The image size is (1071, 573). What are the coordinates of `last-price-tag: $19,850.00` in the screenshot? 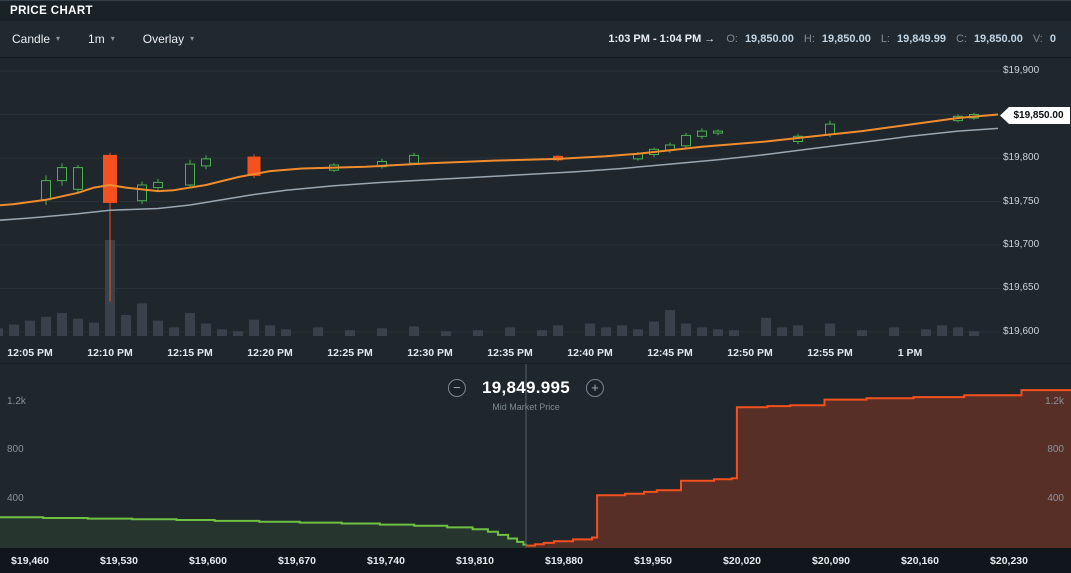 It's located at (1035, 115).